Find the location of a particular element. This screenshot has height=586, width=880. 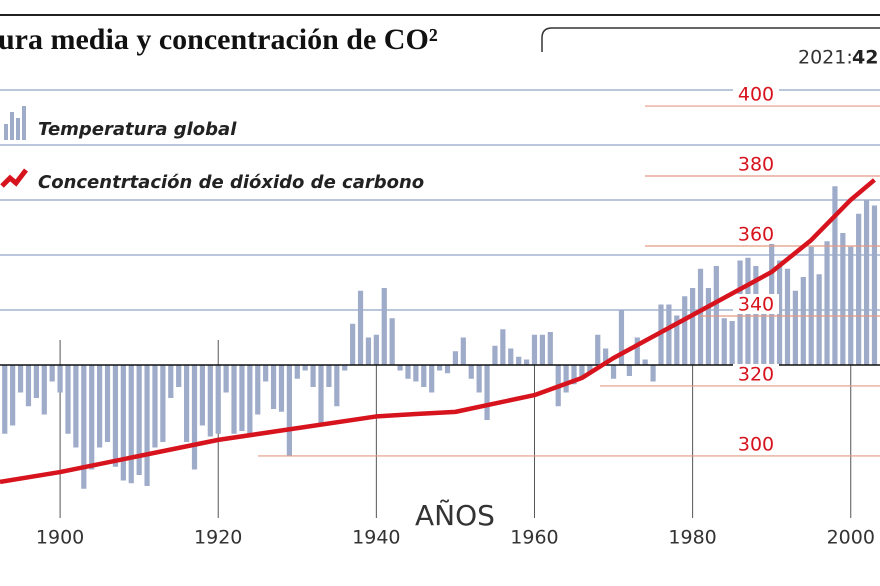

y2-tick-label: 300 is located at coordinates (756, 444).